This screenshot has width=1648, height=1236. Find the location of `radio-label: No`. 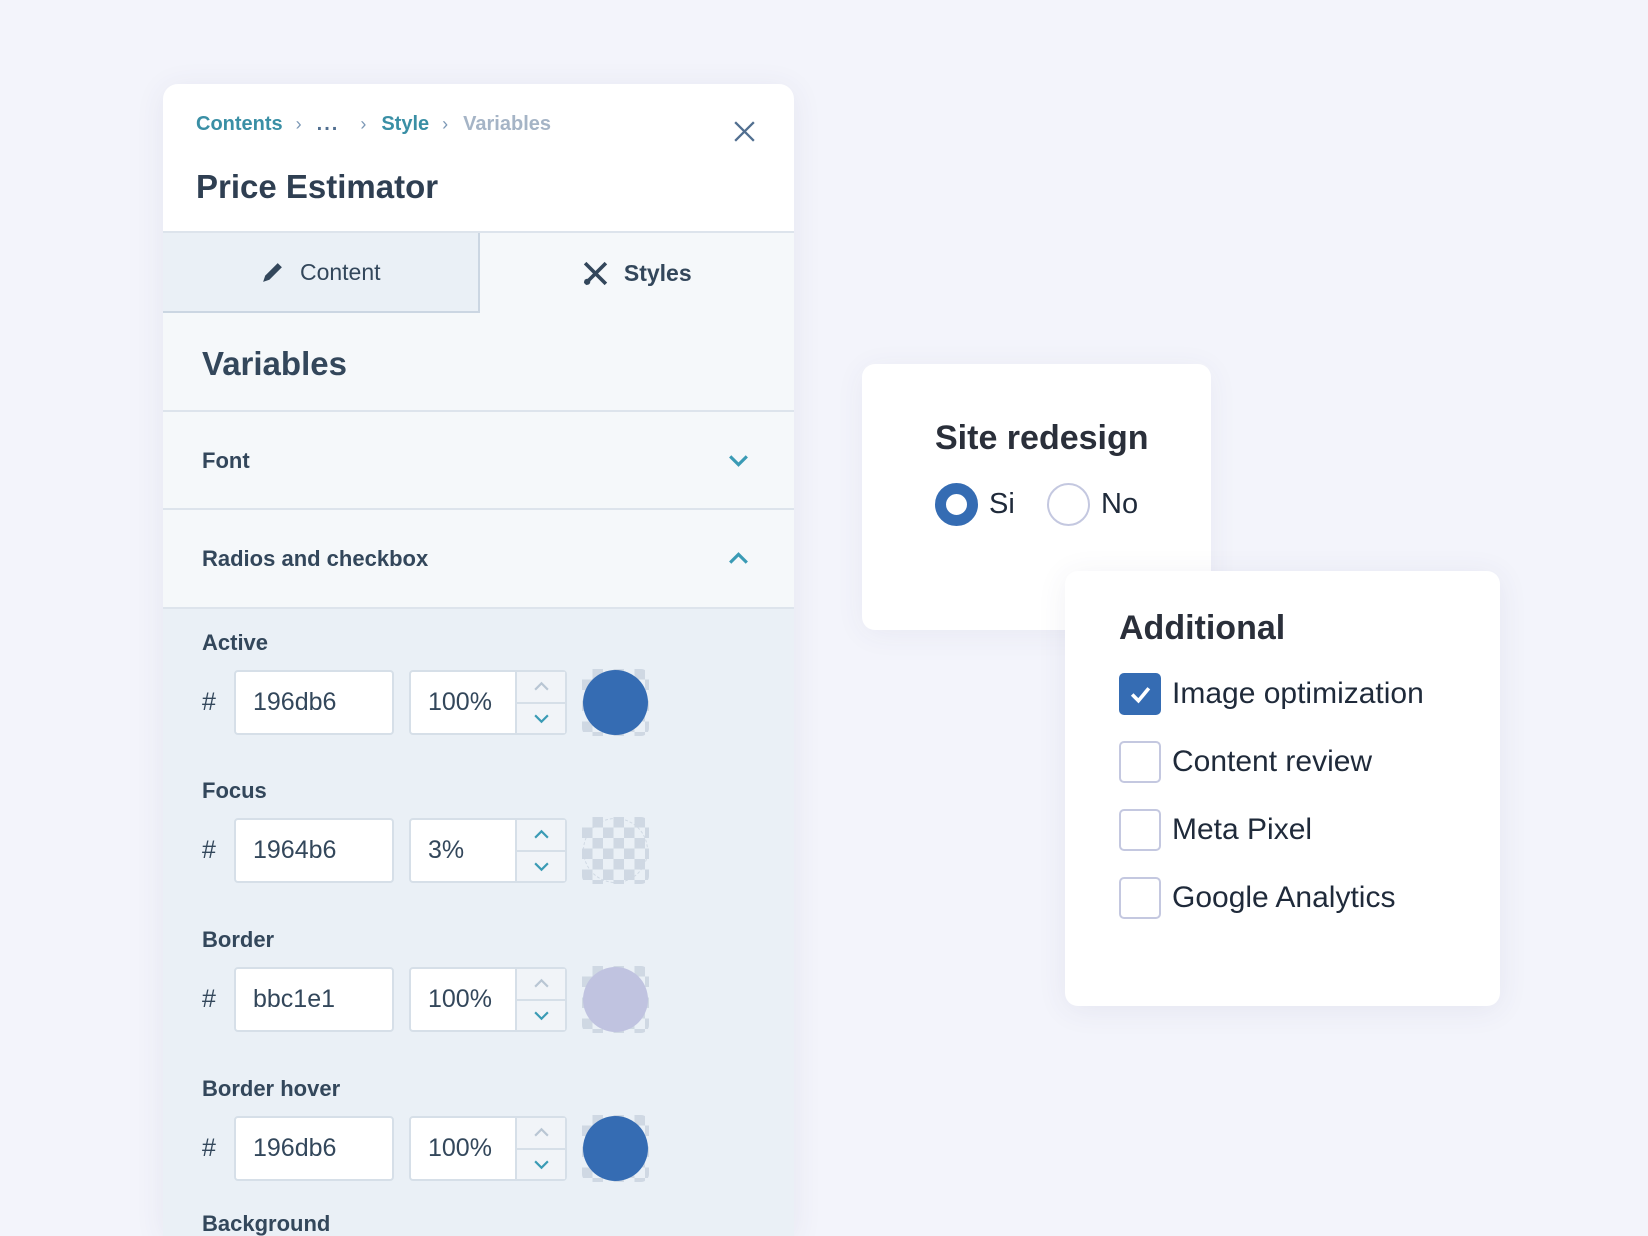

radio-label: No is located at coordinates (1120, 504).